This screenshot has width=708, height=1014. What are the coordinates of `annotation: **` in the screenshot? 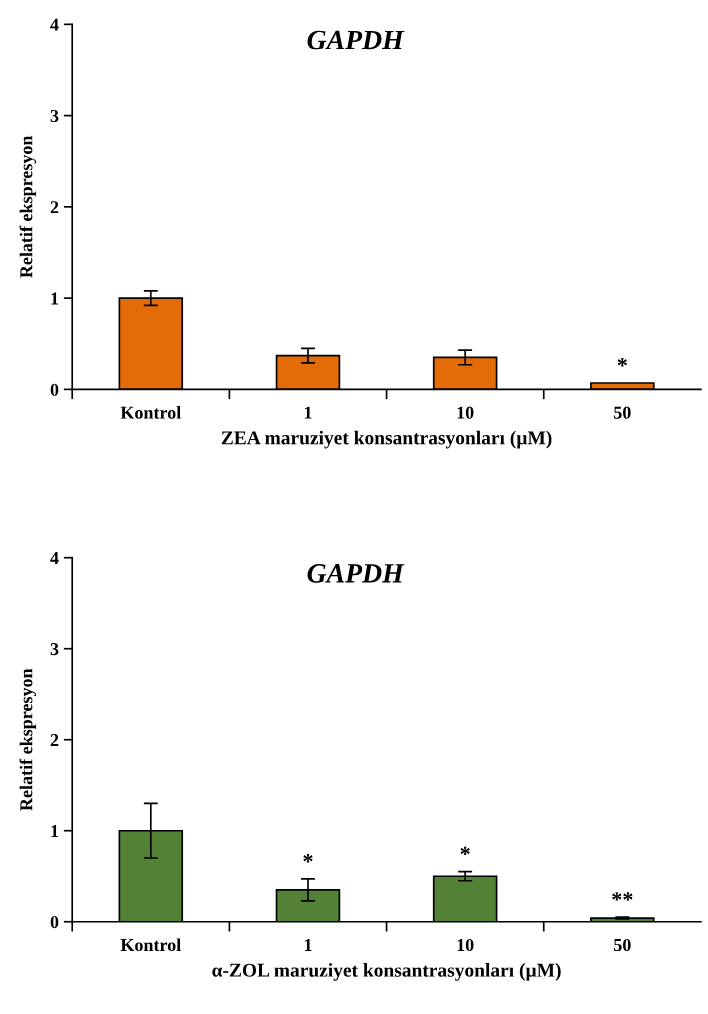 It's located at (622, 896).